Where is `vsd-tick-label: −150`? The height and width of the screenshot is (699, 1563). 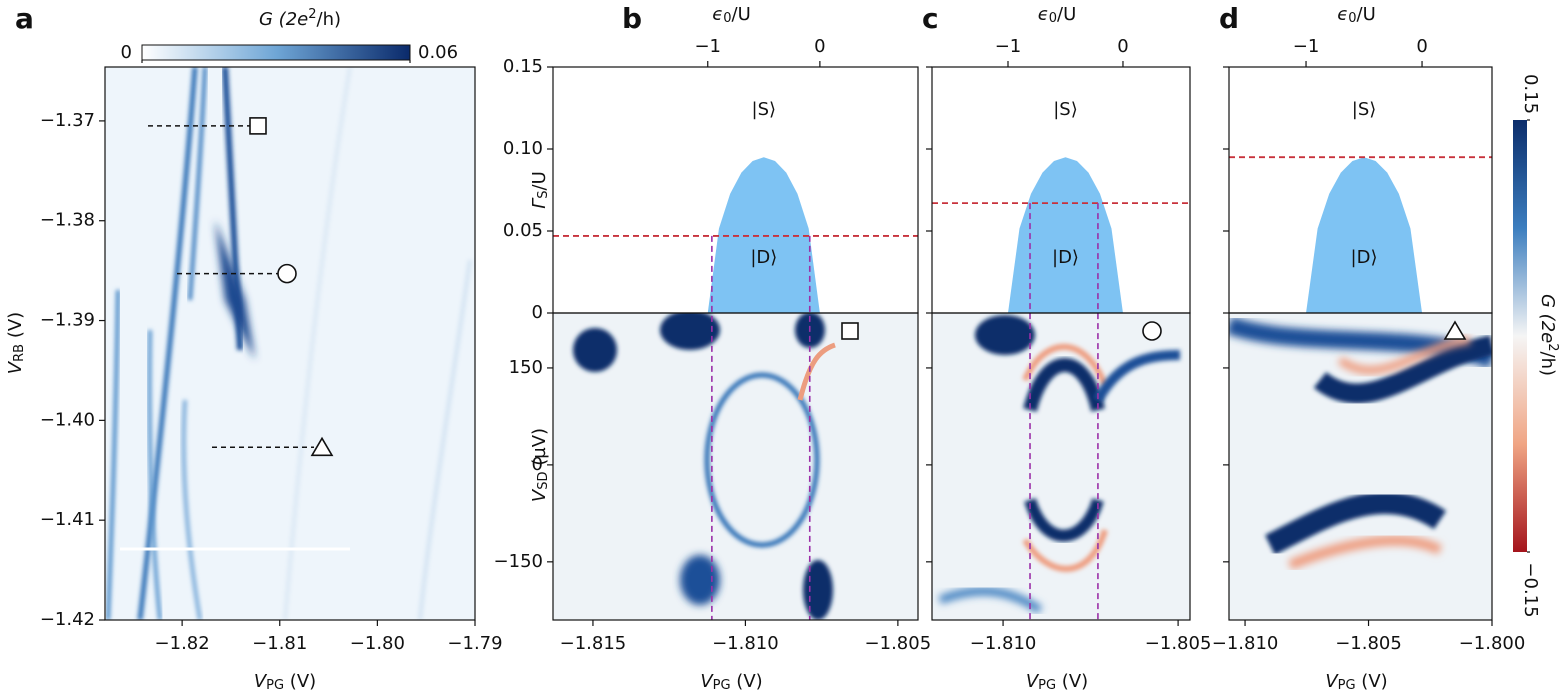 vsd-tick-label: −150 is located at coordinates (518, 561).